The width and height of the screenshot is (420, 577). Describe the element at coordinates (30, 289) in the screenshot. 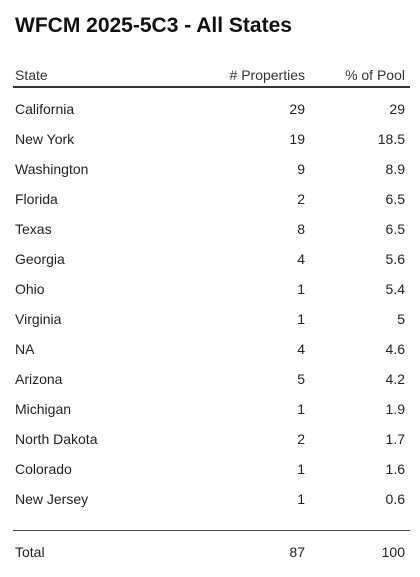

I see `cell-state: Ohio` at that location.